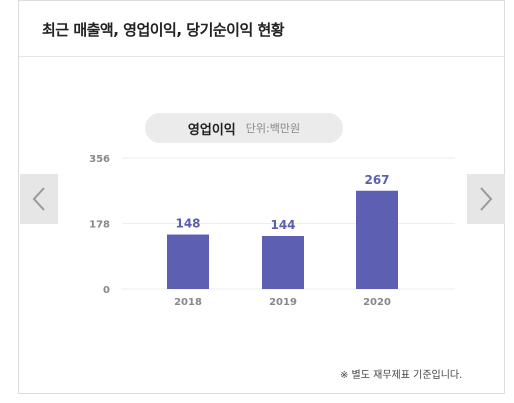  What do you see at coordinates (283, 302) in the screenshot?
I see `x-tick-label: 2019` at bounding box center [283, 302].